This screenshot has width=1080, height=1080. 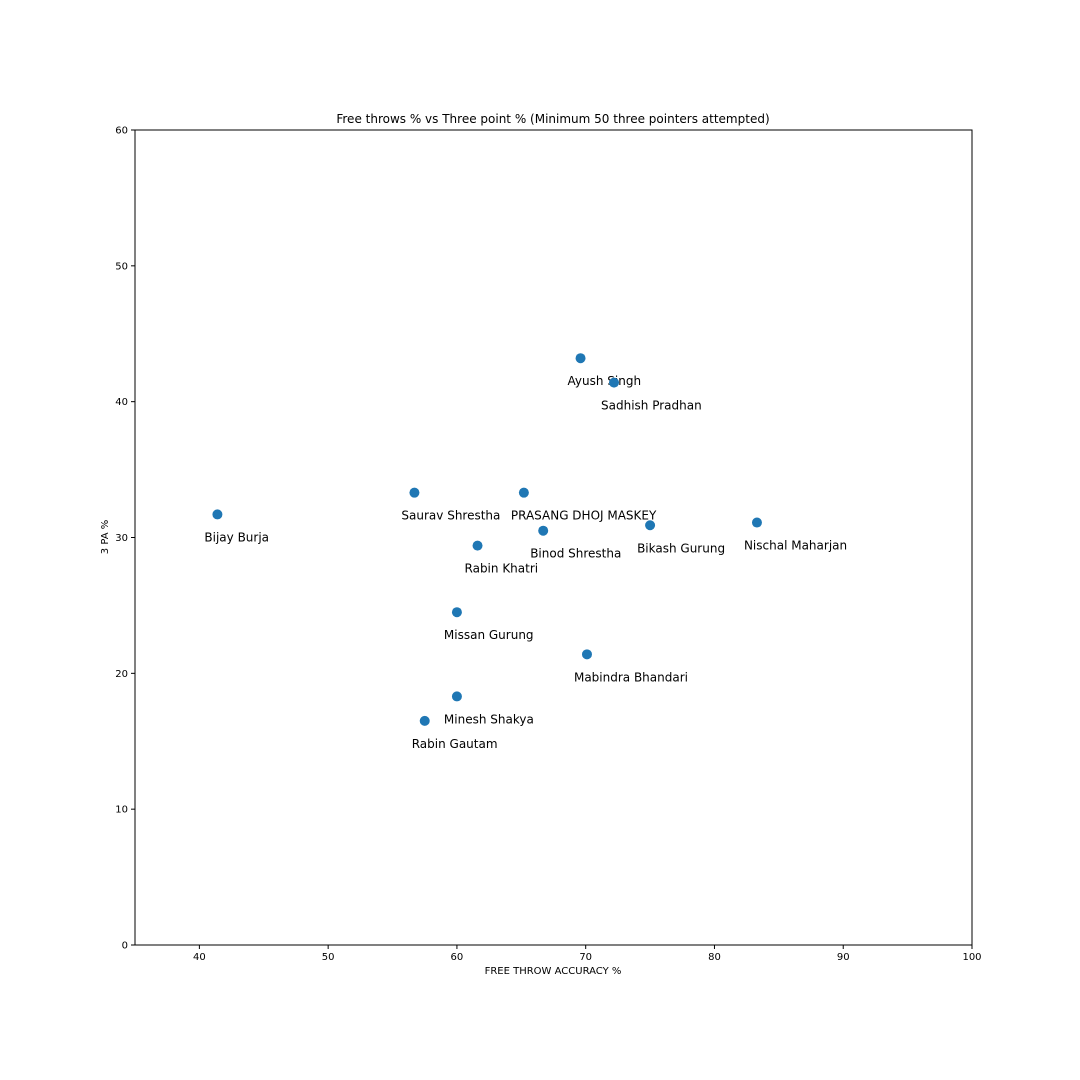 I want to click on y-tick-label: 0, so click(x=125, y=946).